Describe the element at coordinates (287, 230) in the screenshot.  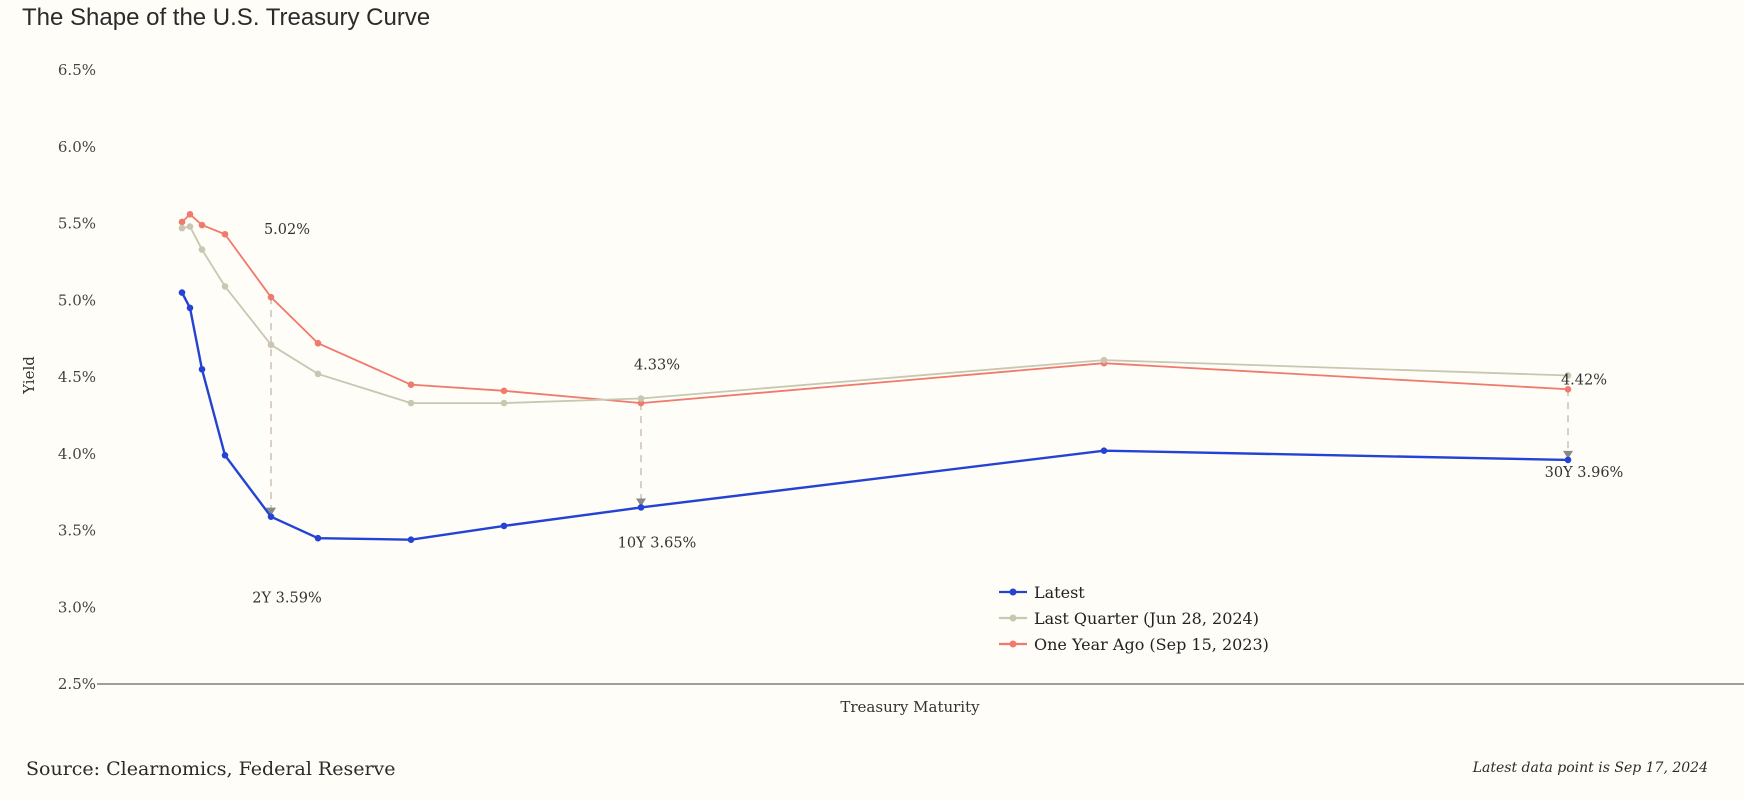
I see `annotation-label: 5.02%` at that location.